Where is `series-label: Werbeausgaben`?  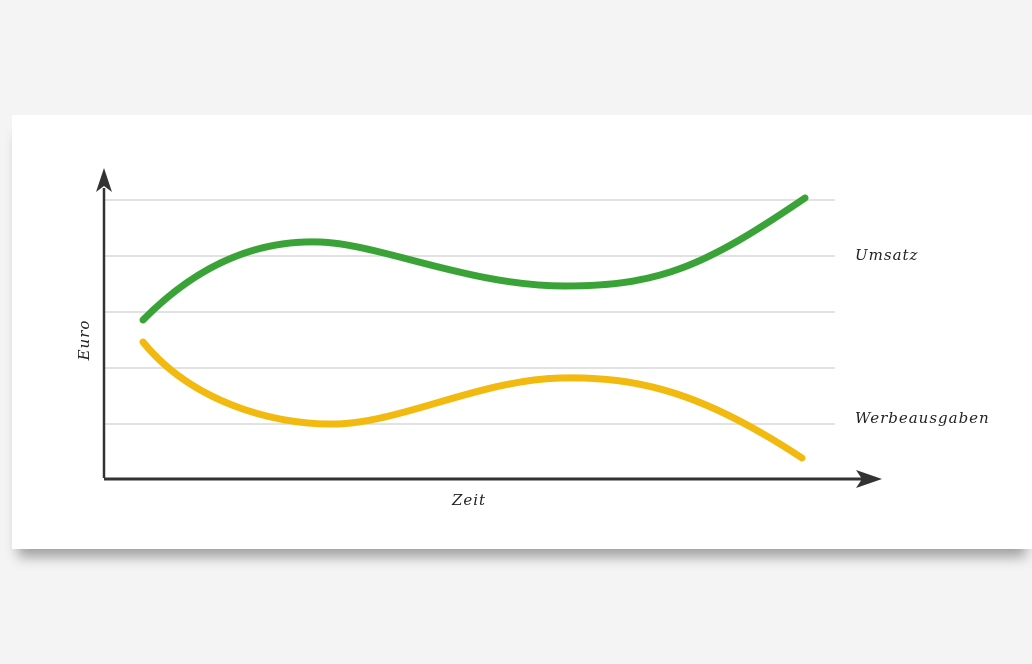 series-label: Werbeausgaben is located at coordinates (922, 418).